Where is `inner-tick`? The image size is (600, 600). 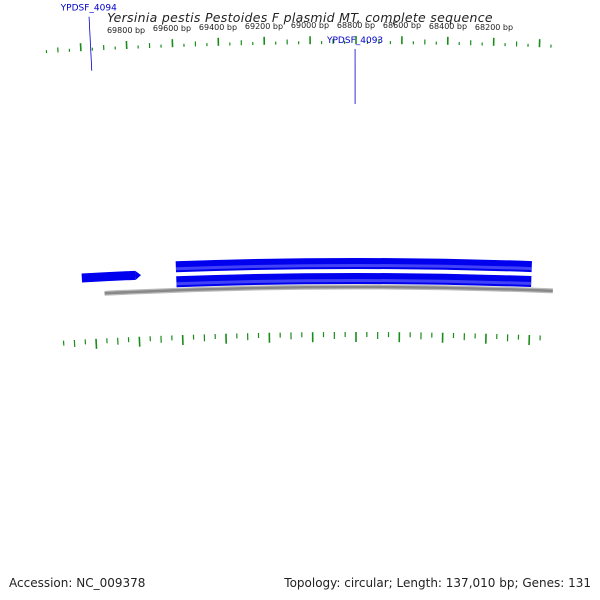 inner-tick is located at coordinates (96, 343).